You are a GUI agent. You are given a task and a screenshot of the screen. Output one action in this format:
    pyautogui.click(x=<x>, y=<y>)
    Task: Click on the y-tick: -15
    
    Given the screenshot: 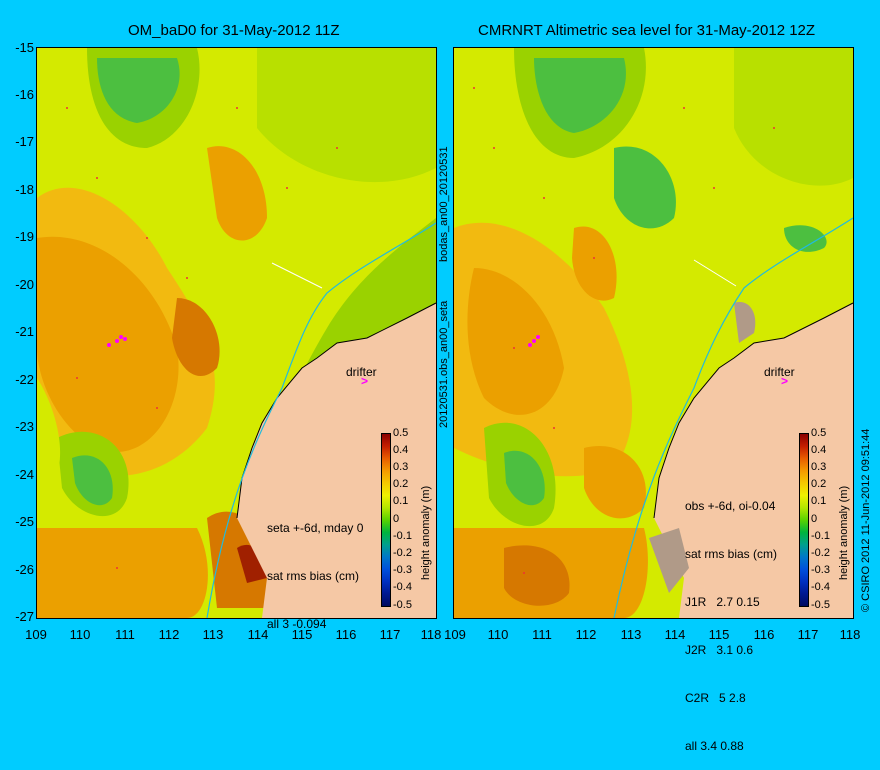 What is the action you would take?
    pyautogui.click(x=24, y=47)
    